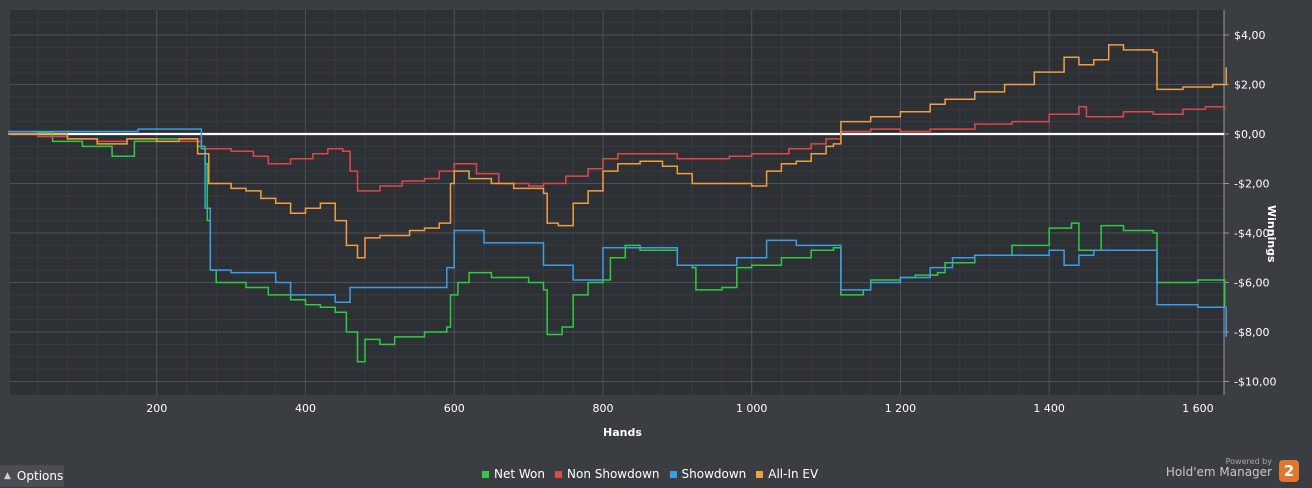 The width and height of the screenshot is (1312, 488). Describe the element at coordinates (1198, 408) in the screenshot. I see `x-tick-label: 1 600` at that location.